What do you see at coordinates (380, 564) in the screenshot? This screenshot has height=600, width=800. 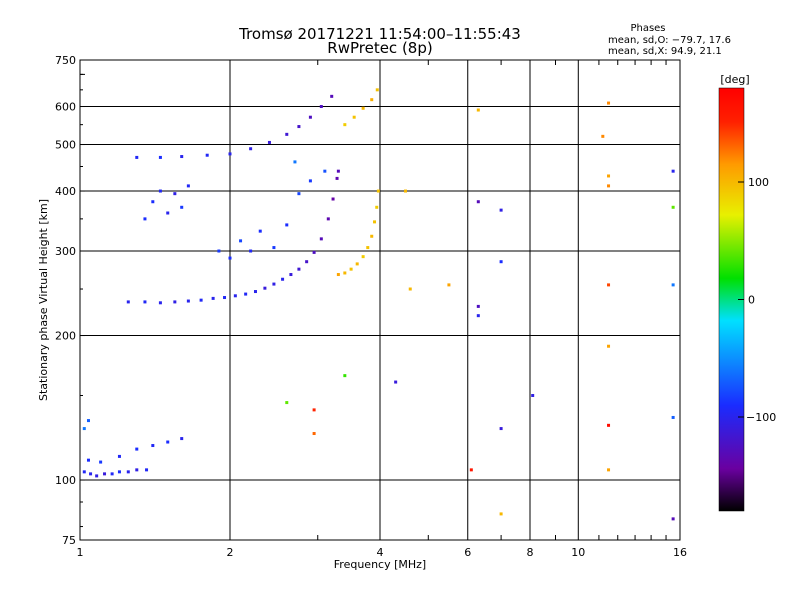 I see `x-axis-label: Frequency [MHz]` at bounding box center [380, 564].